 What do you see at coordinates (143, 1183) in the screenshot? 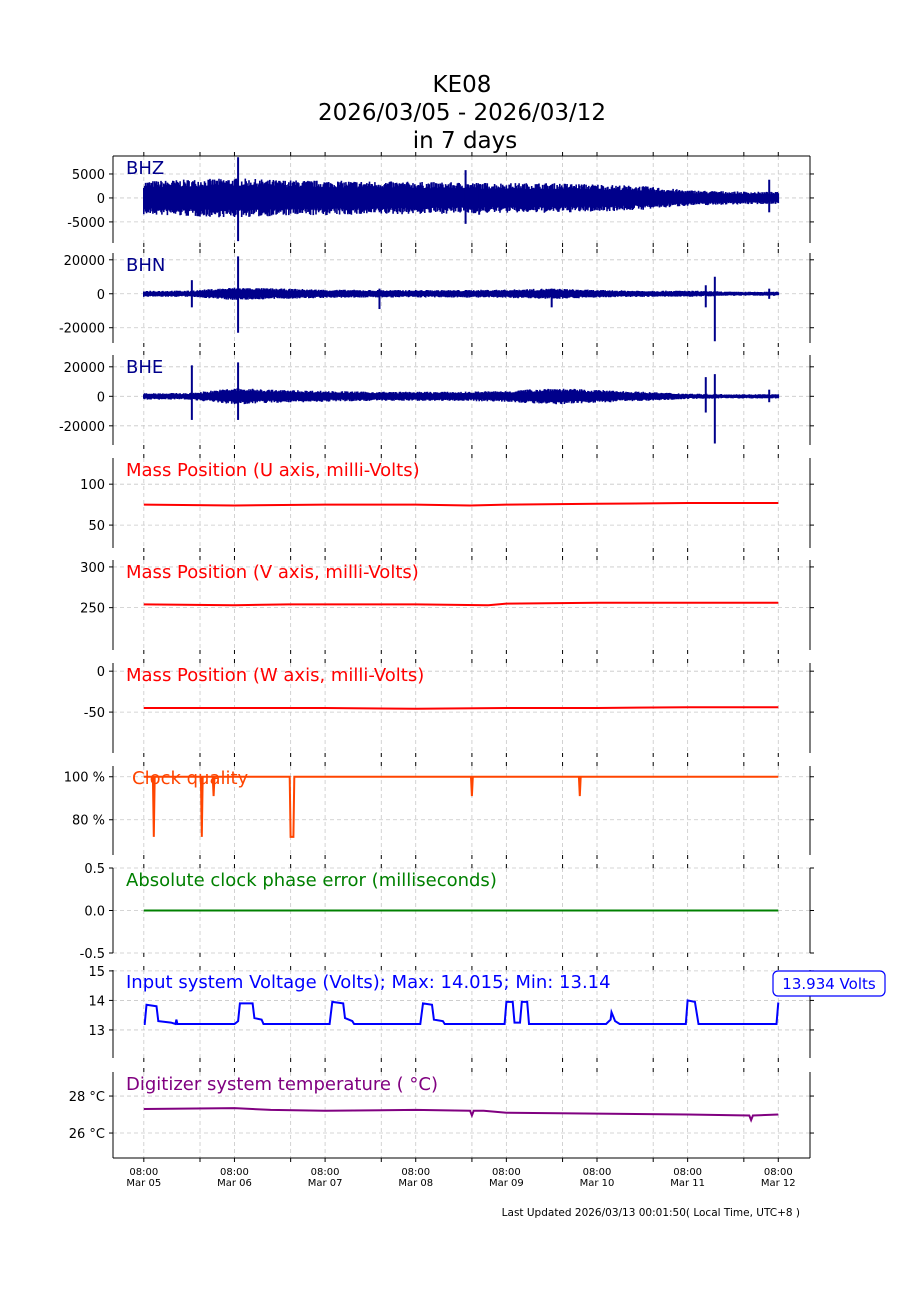
I see `x-tick-label-date: Mar 05` at bounding box center [143, 1183].